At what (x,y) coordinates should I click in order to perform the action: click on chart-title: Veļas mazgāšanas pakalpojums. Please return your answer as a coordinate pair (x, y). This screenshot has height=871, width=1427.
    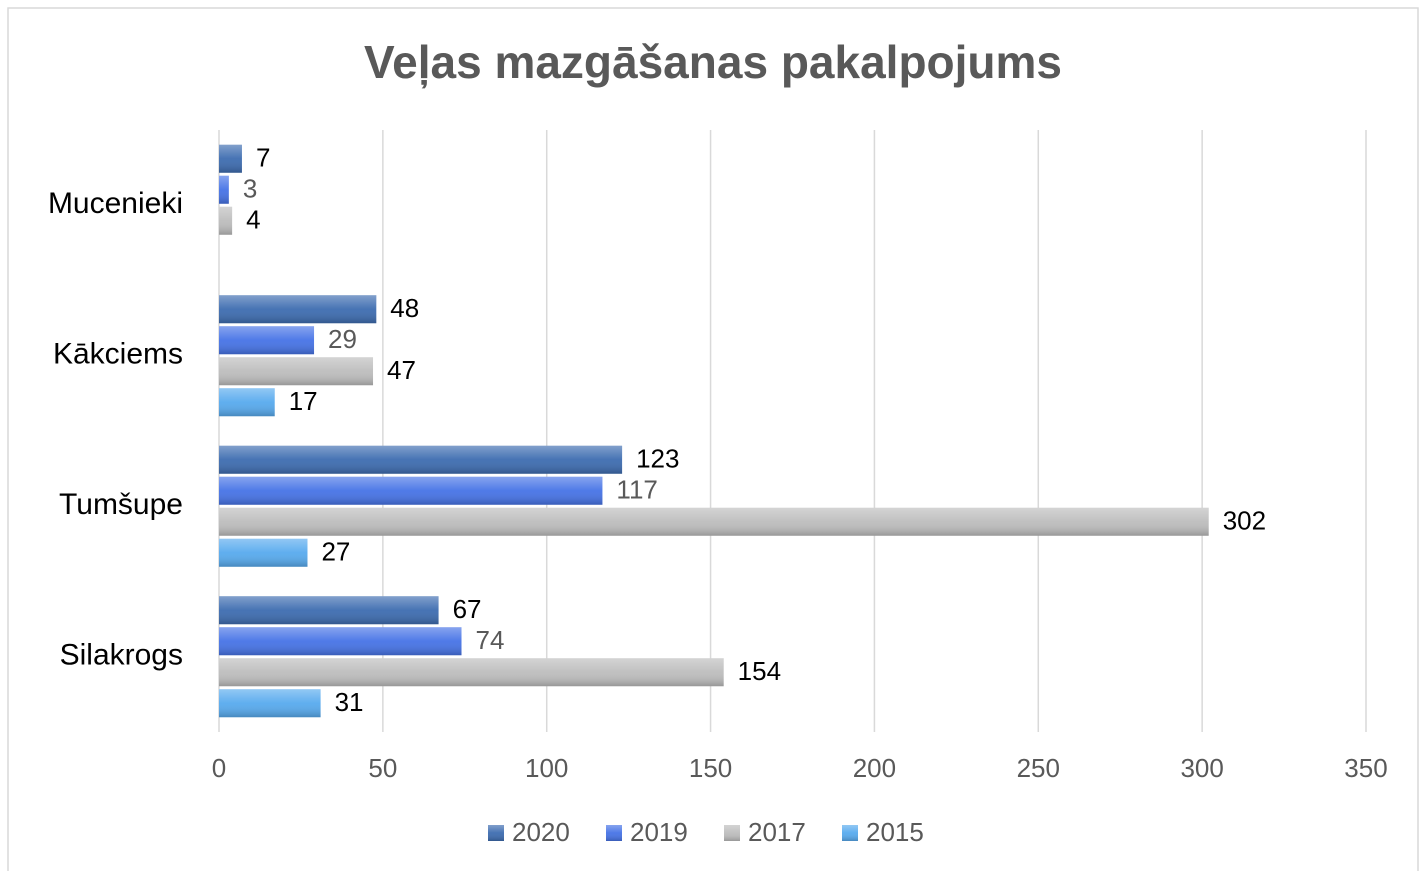
    Looking at the image, I should click on (713, 62).